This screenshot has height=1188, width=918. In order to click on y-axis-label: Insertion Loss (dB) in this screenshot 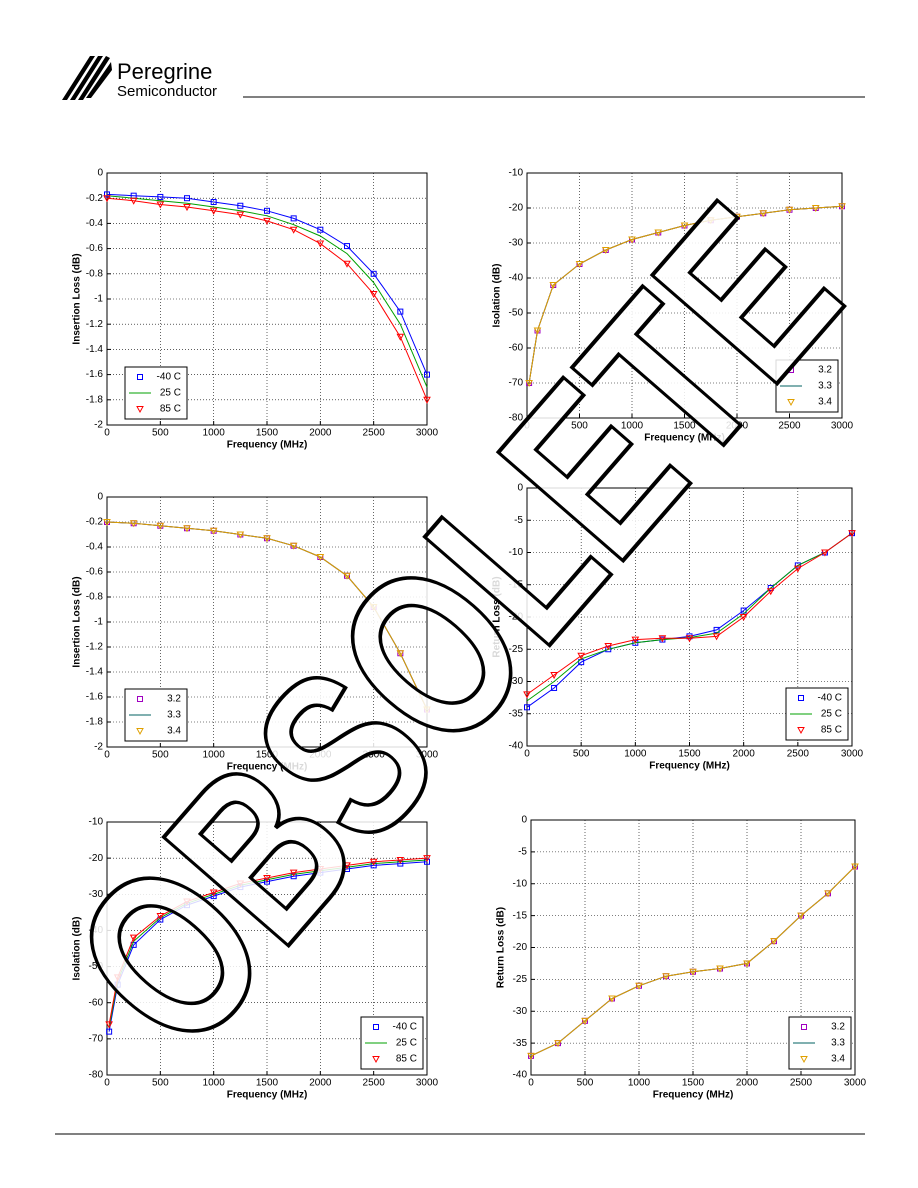, I will do `click(77, 298)`.